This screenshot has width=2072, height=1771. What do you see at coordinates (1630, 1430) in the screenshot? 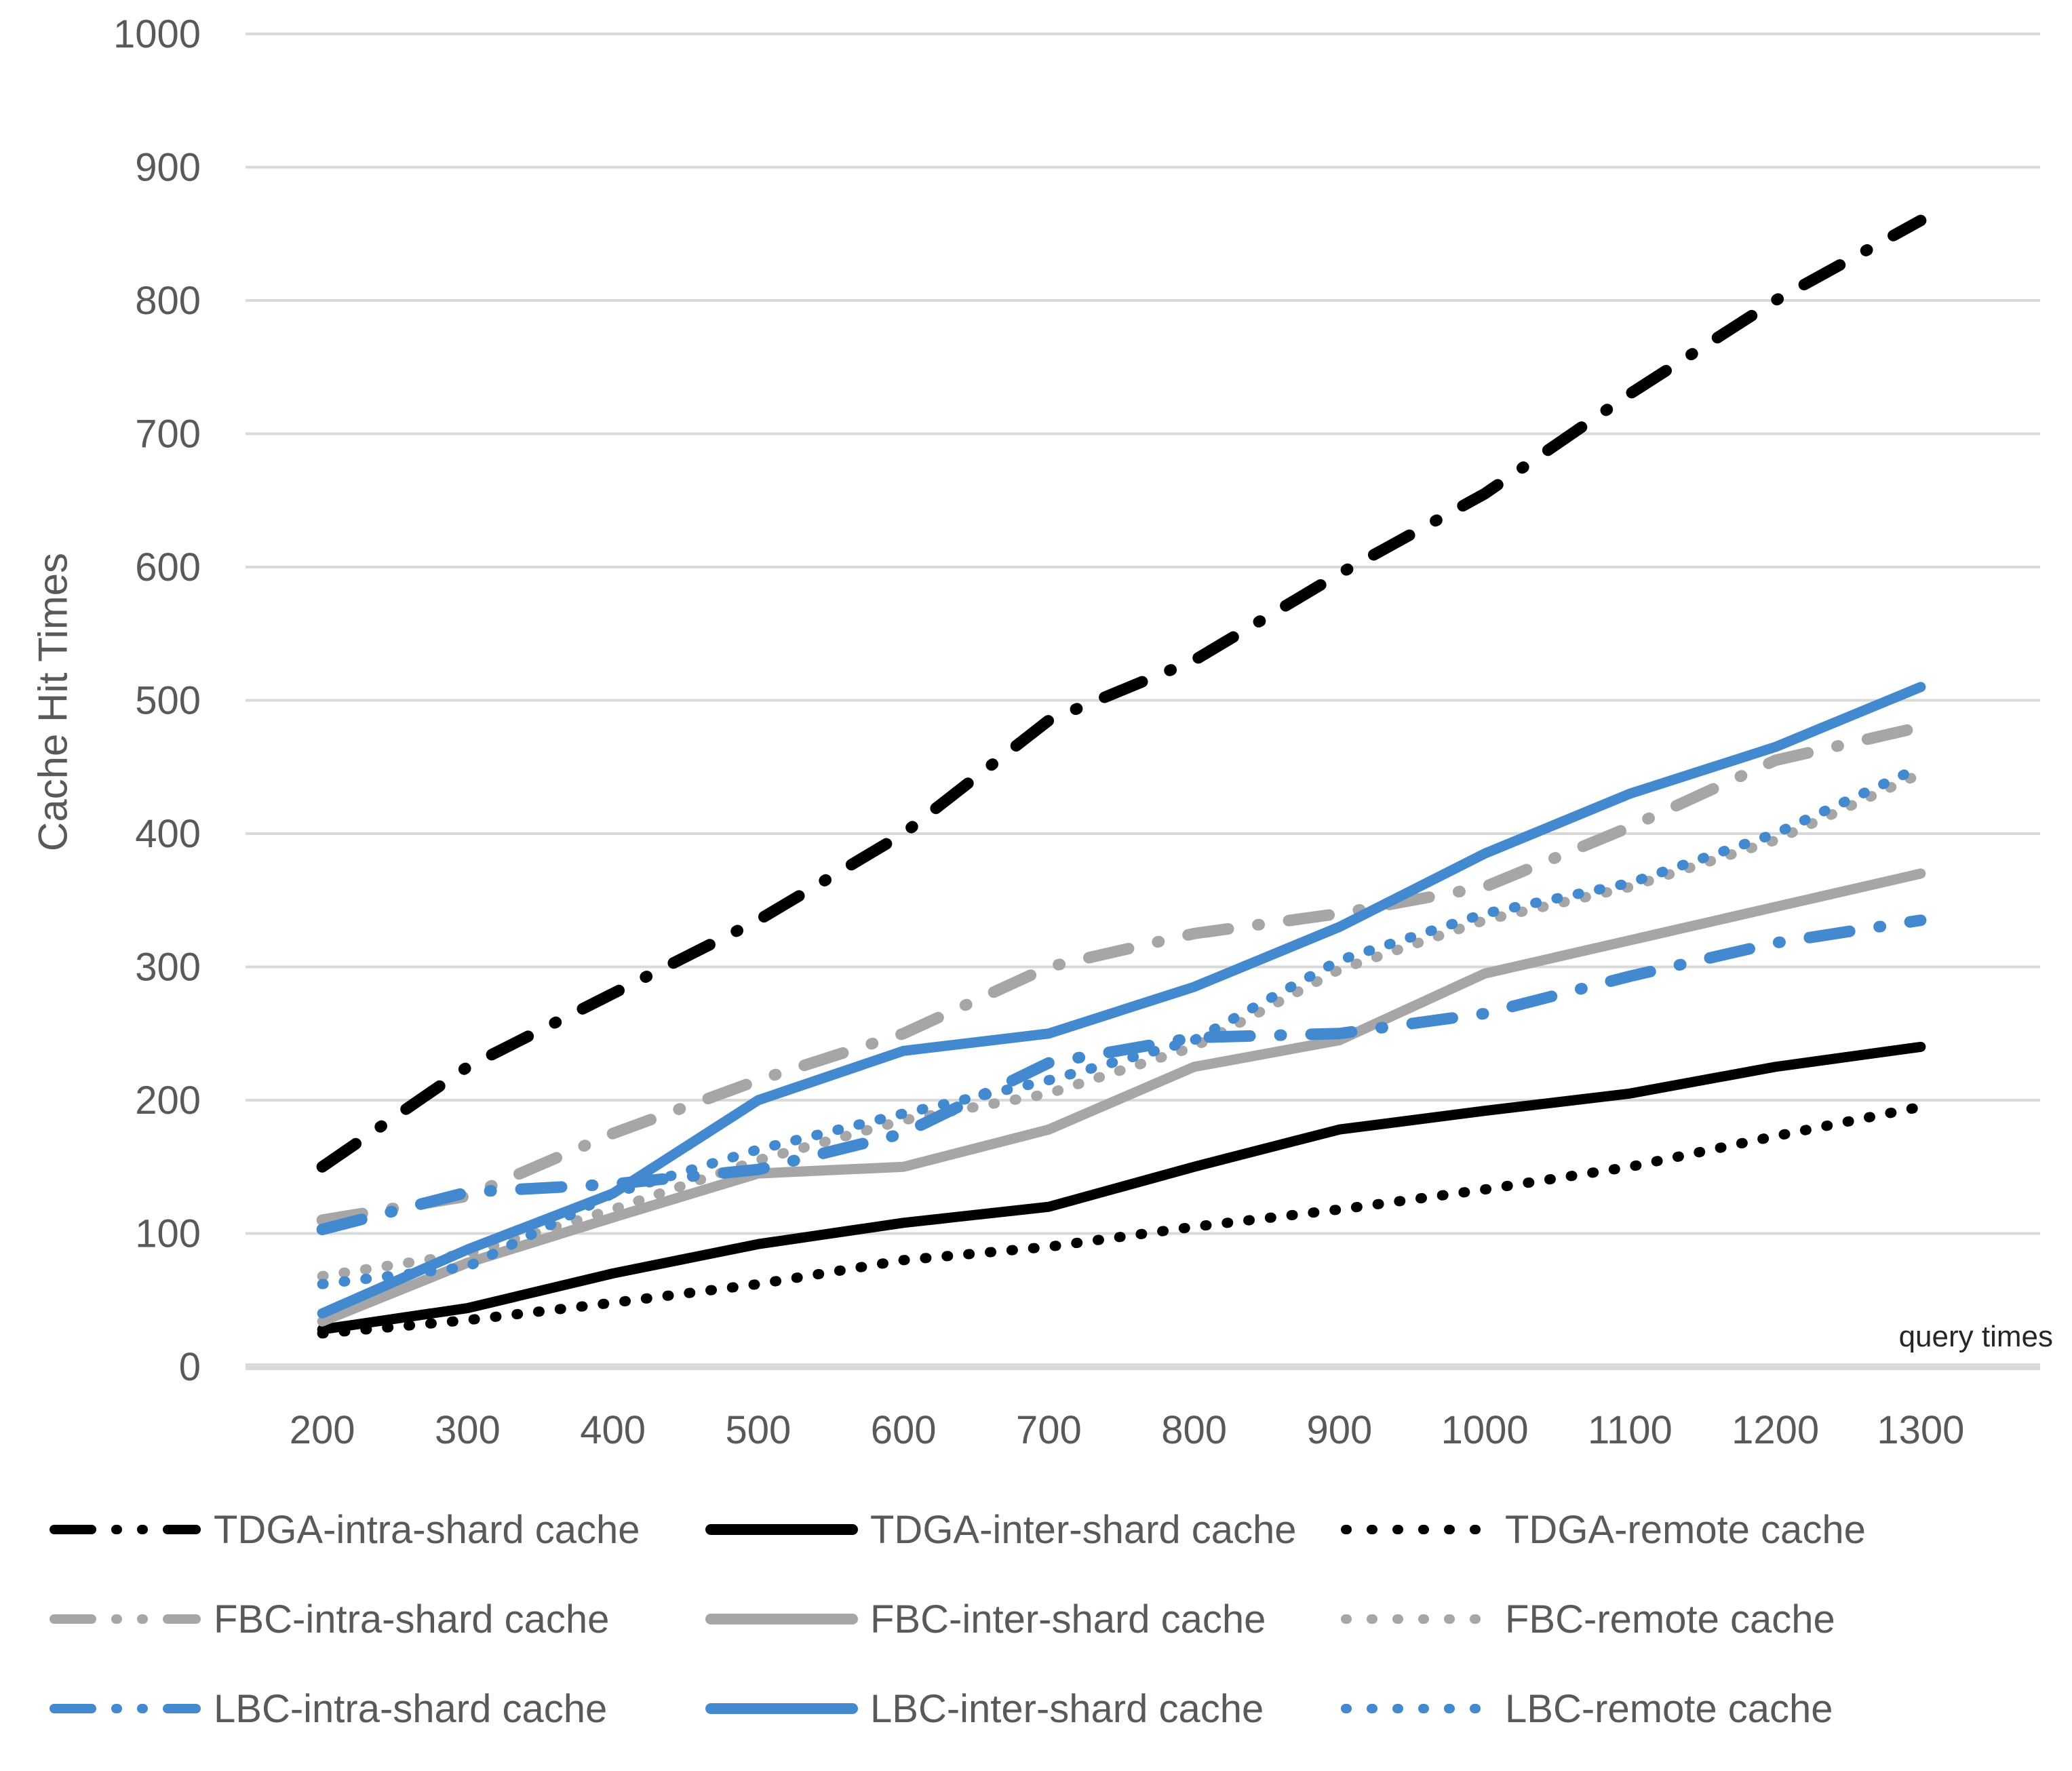
I see `x-tick-label: 1100` at bounding box center [1630, 1430].